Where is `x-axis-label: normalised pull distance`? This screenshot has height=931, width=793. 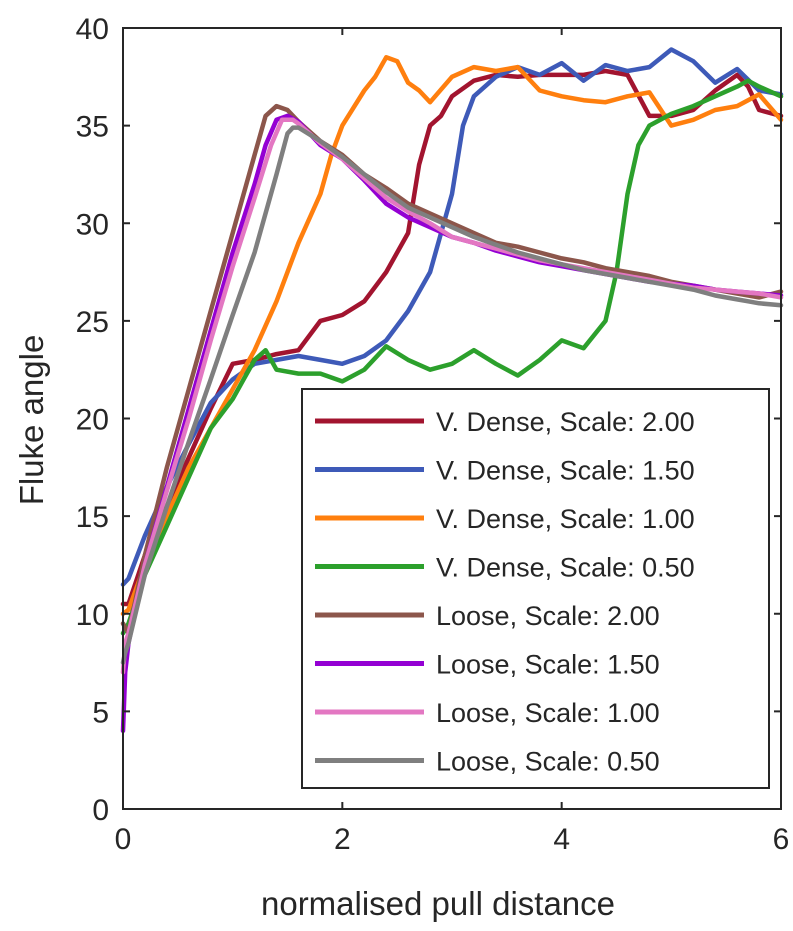
x-axis-label: normalised pull distance is located at coordinates (438, 903).